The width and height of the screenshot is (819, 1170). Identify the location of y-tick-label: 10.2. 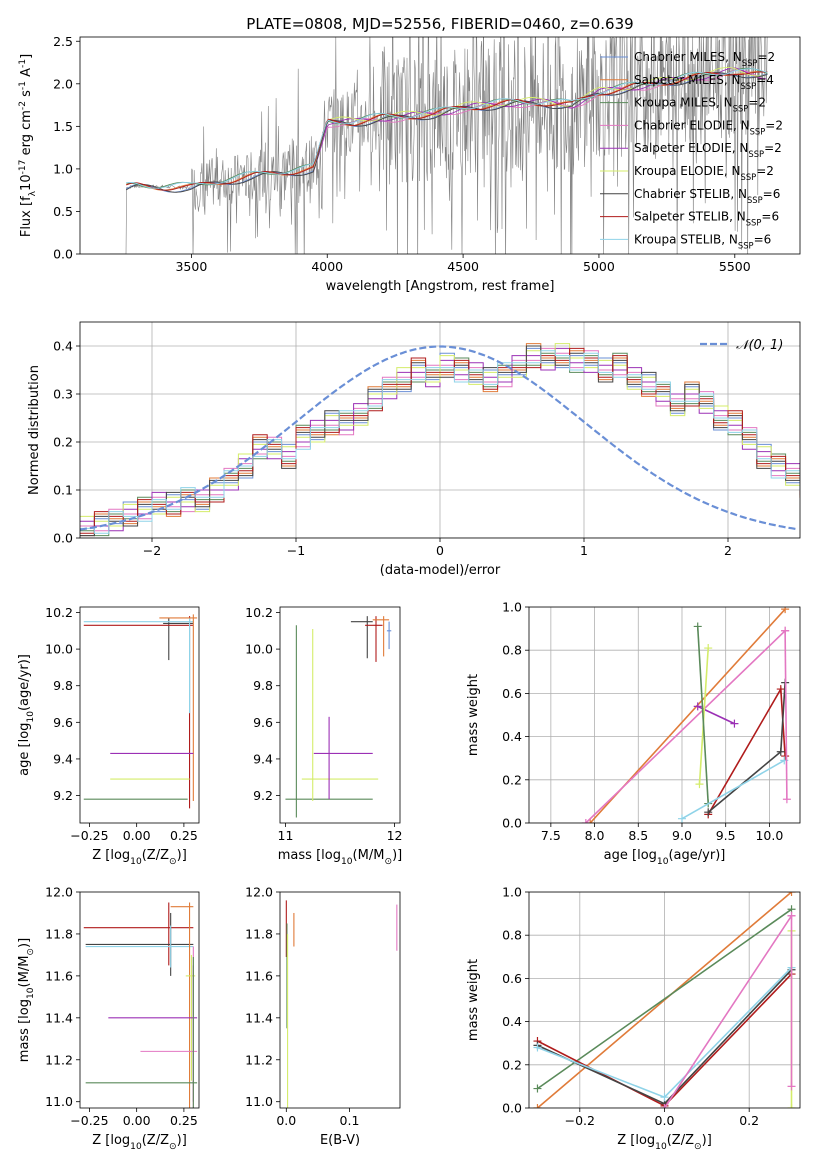
(59, 612).